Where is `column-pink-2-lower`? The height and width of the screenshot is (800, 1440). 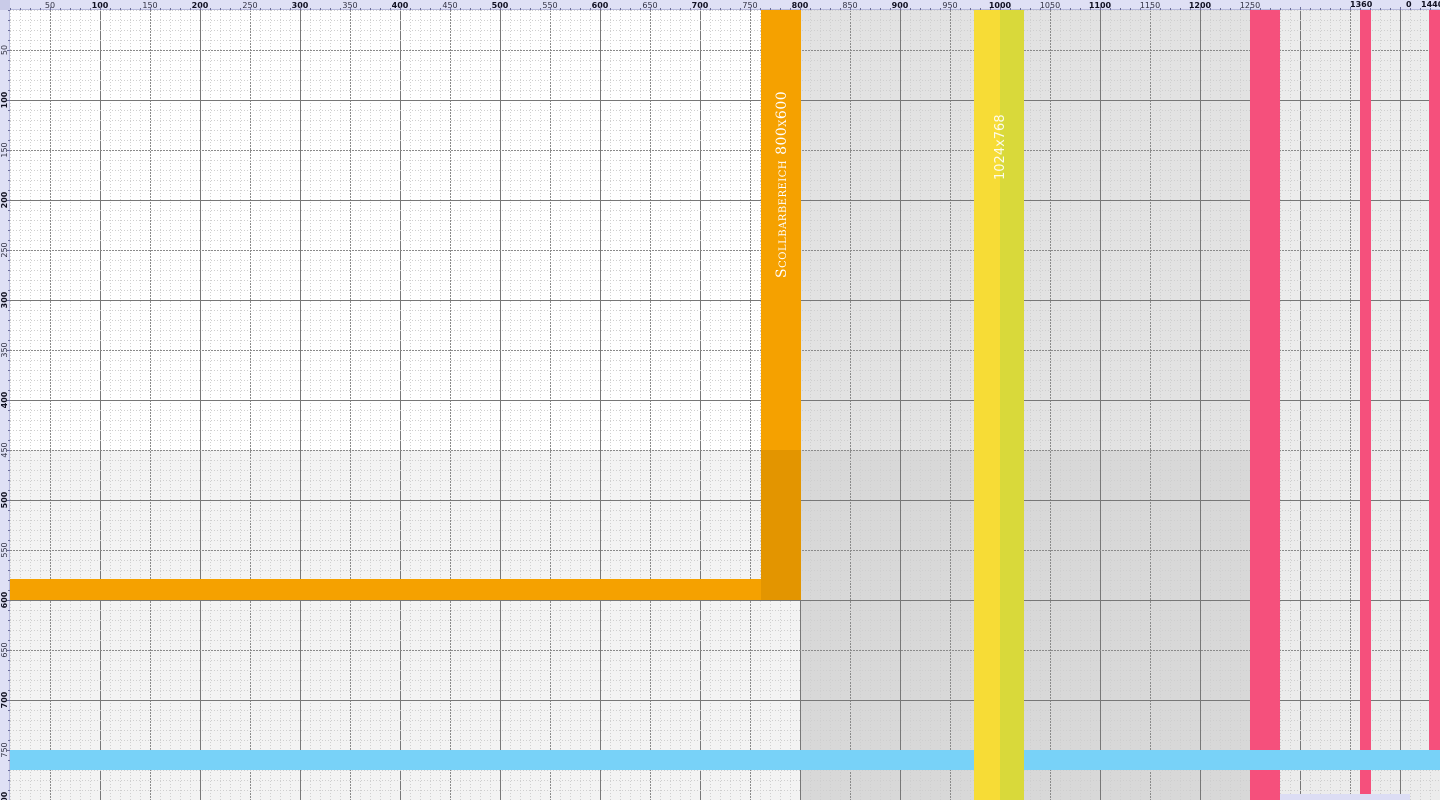 column-pink-2-lower is located at coordinates (1365, 785).